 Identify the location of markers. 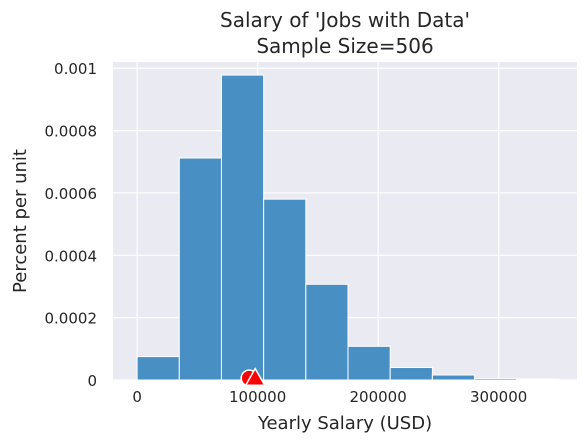
(253, 377).